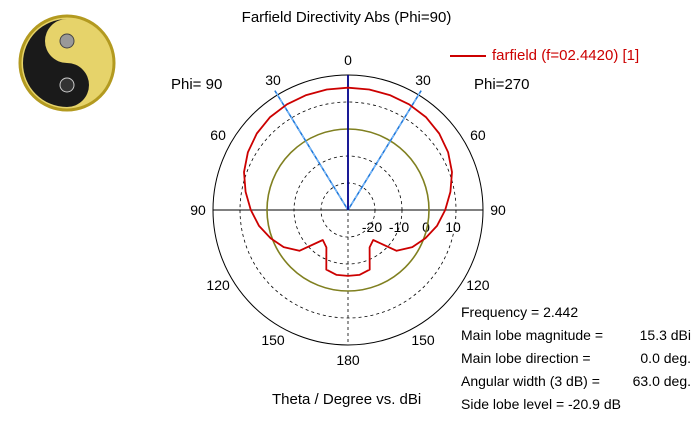  What do you see at coordinates (532, 335) in the screenshot?
I see `info-key: Main lobe magnitude =` at bounding box center [532, 335].